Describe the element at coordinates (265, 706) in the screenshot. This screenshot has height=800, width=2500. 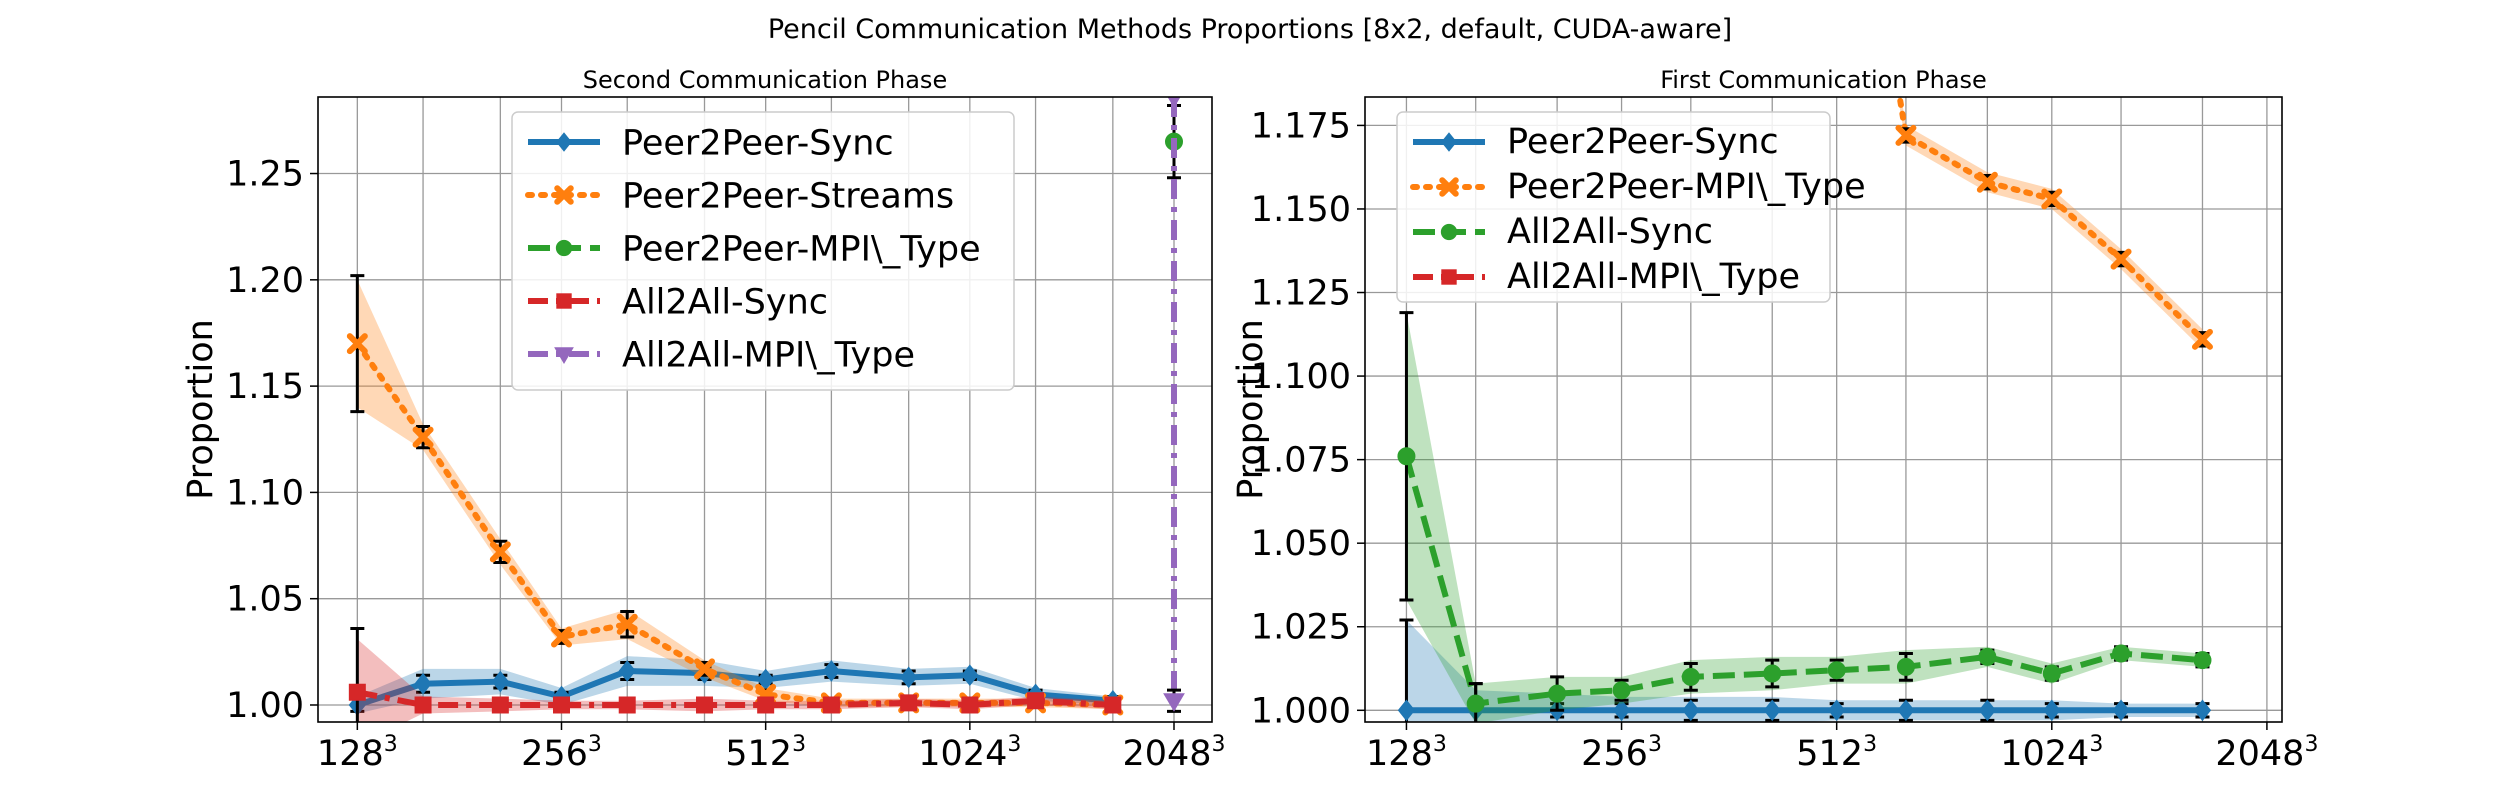
I see `y-tick-label: 1.00` at that location.